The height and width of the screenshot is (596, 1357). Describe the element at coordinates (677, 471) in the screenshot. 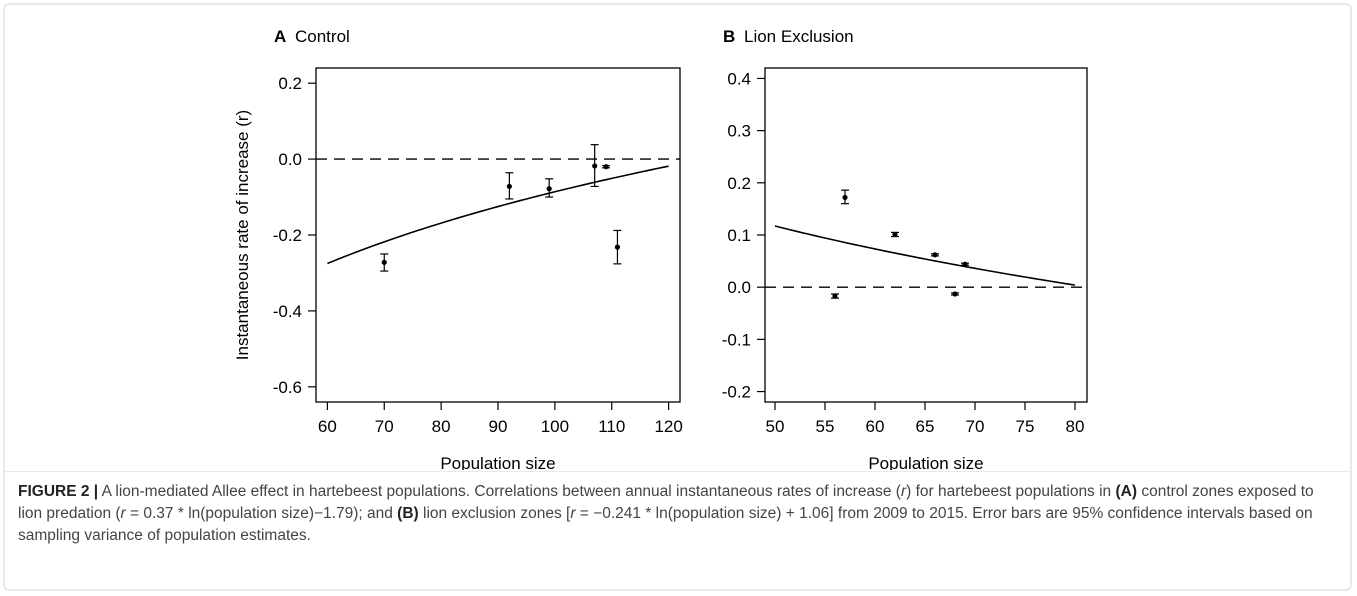

I see `caption-divider` at that location.